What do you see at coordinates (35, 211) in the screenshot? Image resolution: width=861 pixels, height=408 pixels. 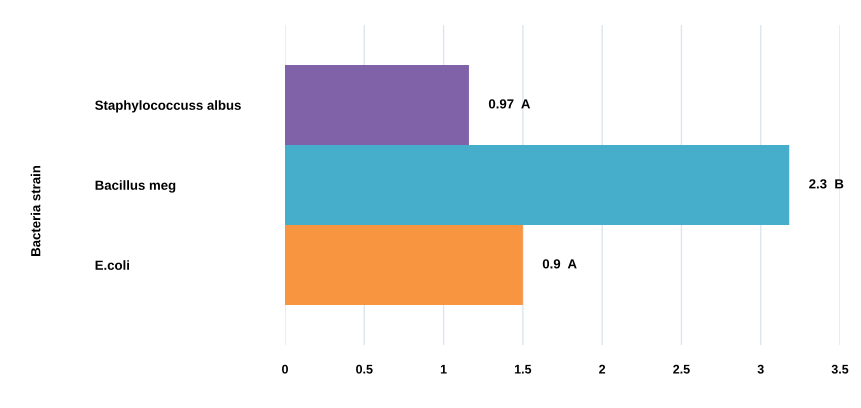 I see `y-axis-title: Bacteria strain` at bounding box center [35, 211].